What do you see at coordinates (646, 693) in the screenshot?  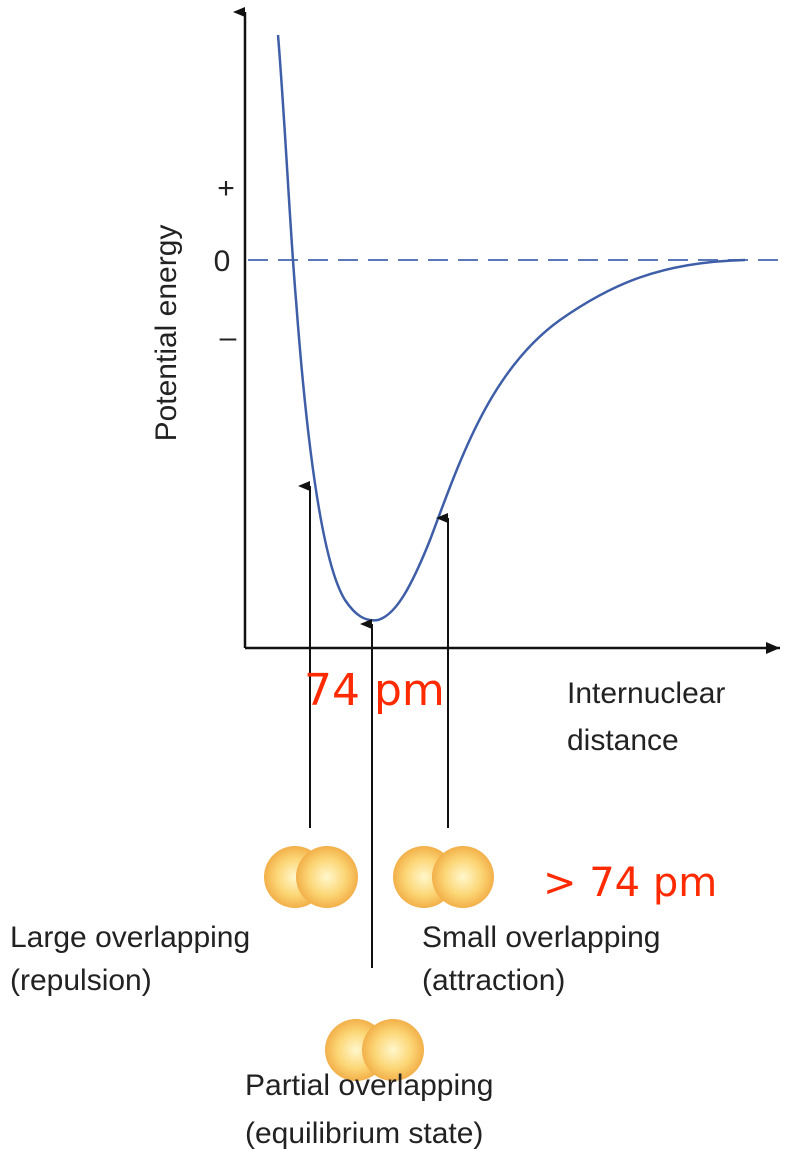 I see `x-axis-label: Internuclear` at bounding box center [646, 693].